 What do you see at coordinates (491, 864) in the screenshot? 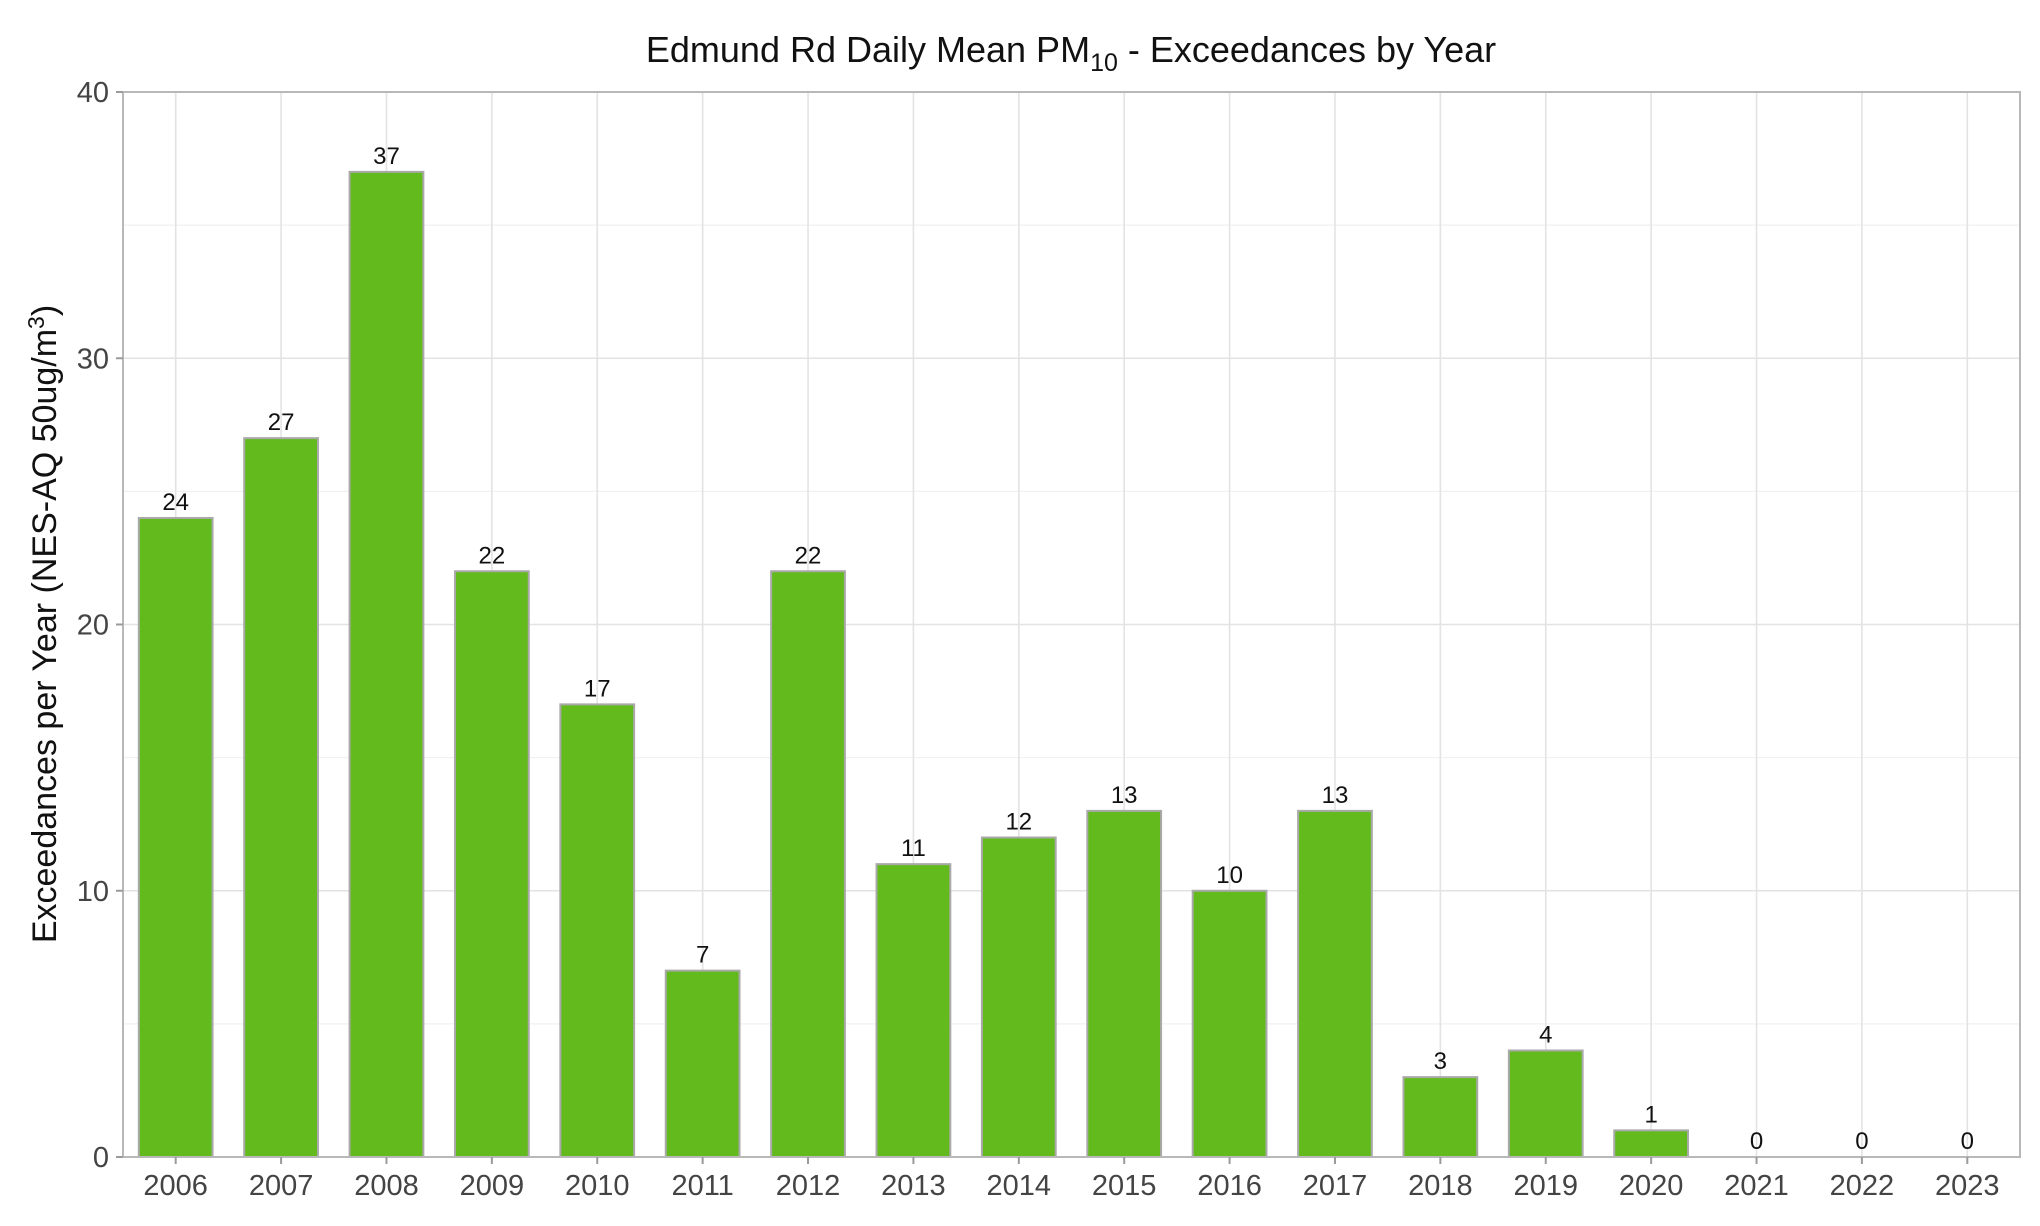
I see `bar-2009` at bounding box center [491, 864].